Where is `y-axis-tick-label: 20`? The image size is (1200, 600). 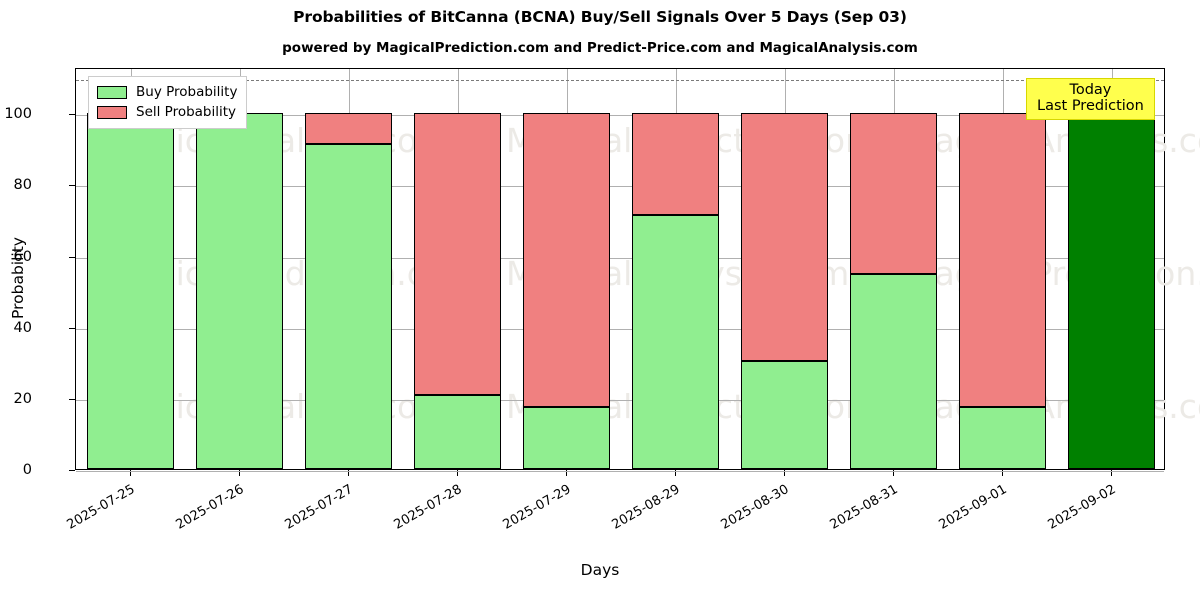 y-axis-tick-label: 20 is located at coordinates (22, 398).